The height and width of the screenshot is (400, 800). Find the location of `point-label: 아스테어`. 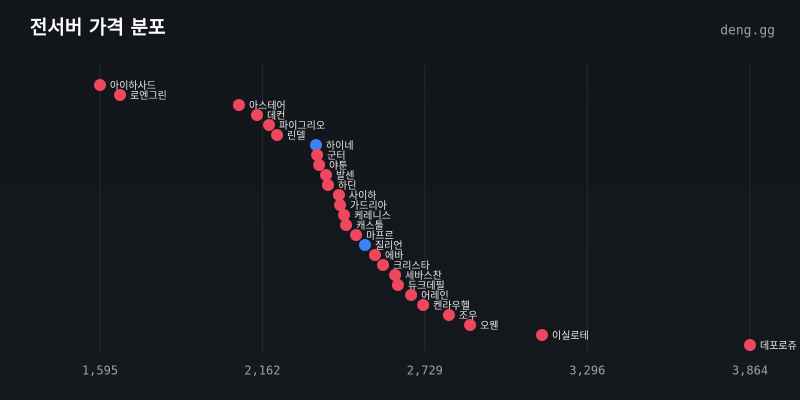

point-label: 아스테어 is located at coordinates (267, 106).